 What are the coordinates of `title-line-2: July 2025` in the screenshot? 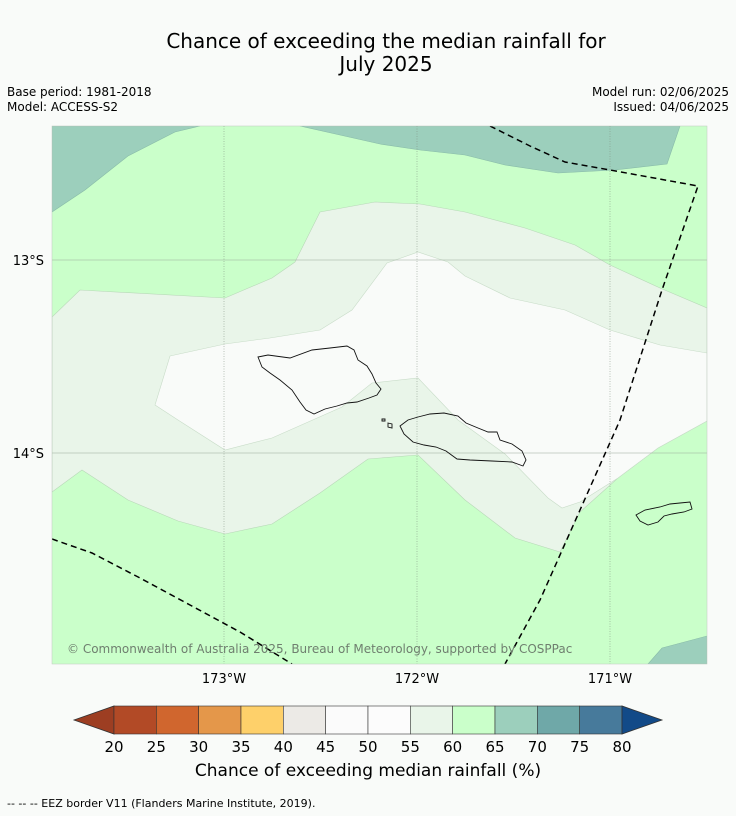 It's located at (386, 64).